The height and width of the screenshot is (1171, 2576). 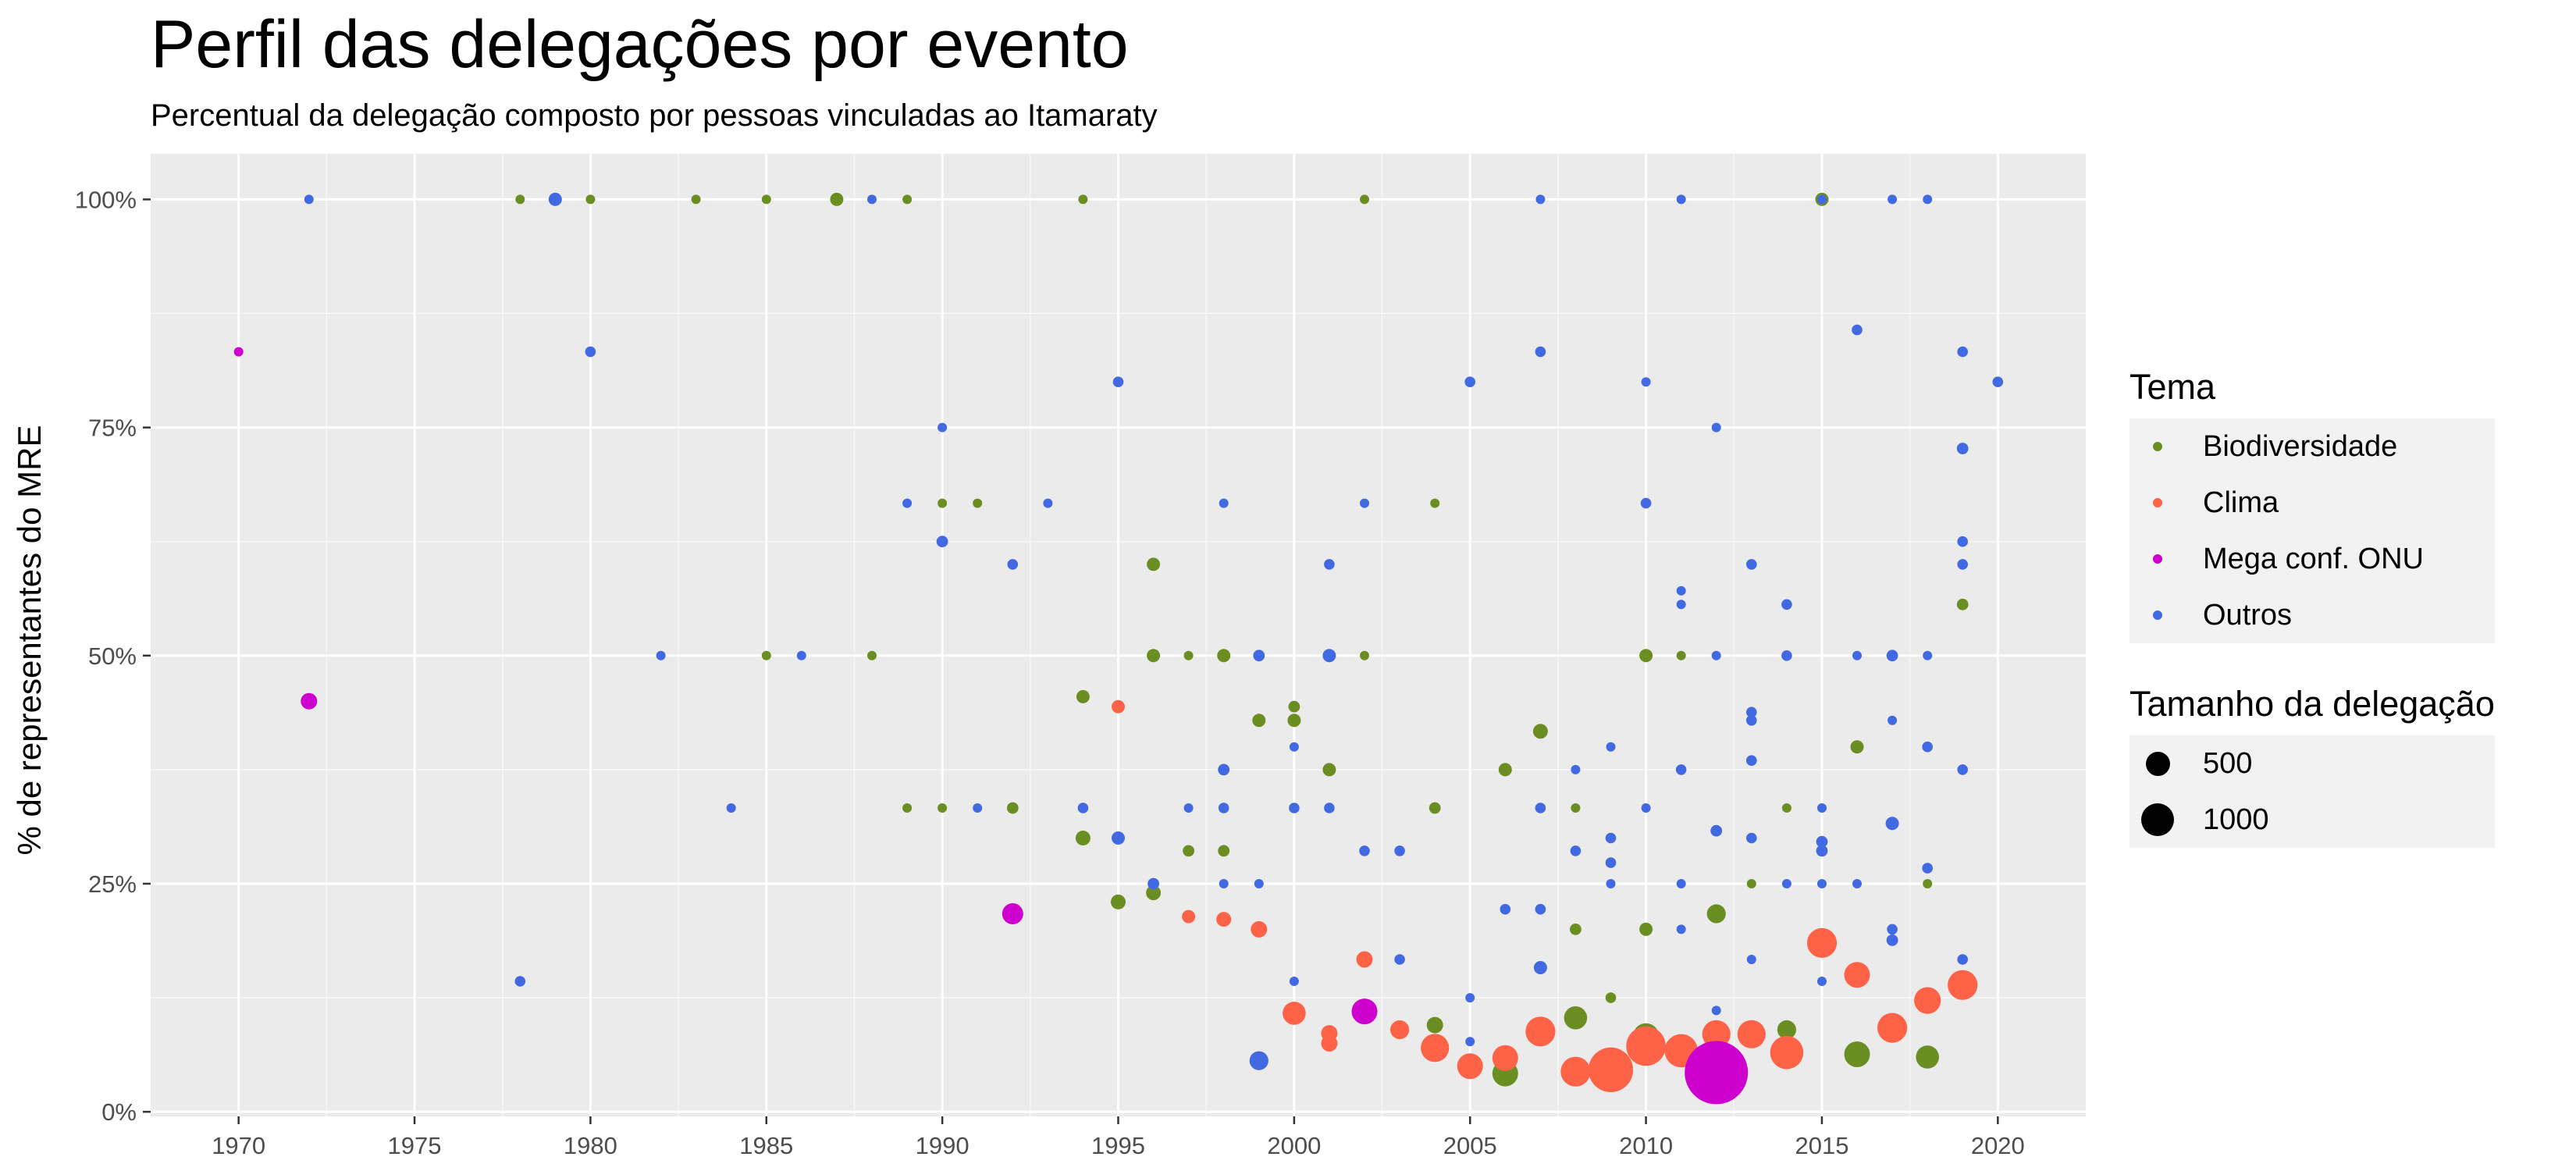 What do you see at coordinates (2312, 704) in the screenshot?
I see `size-legend-title: Tamanho da delegação` at bounding box center [2312, 704].